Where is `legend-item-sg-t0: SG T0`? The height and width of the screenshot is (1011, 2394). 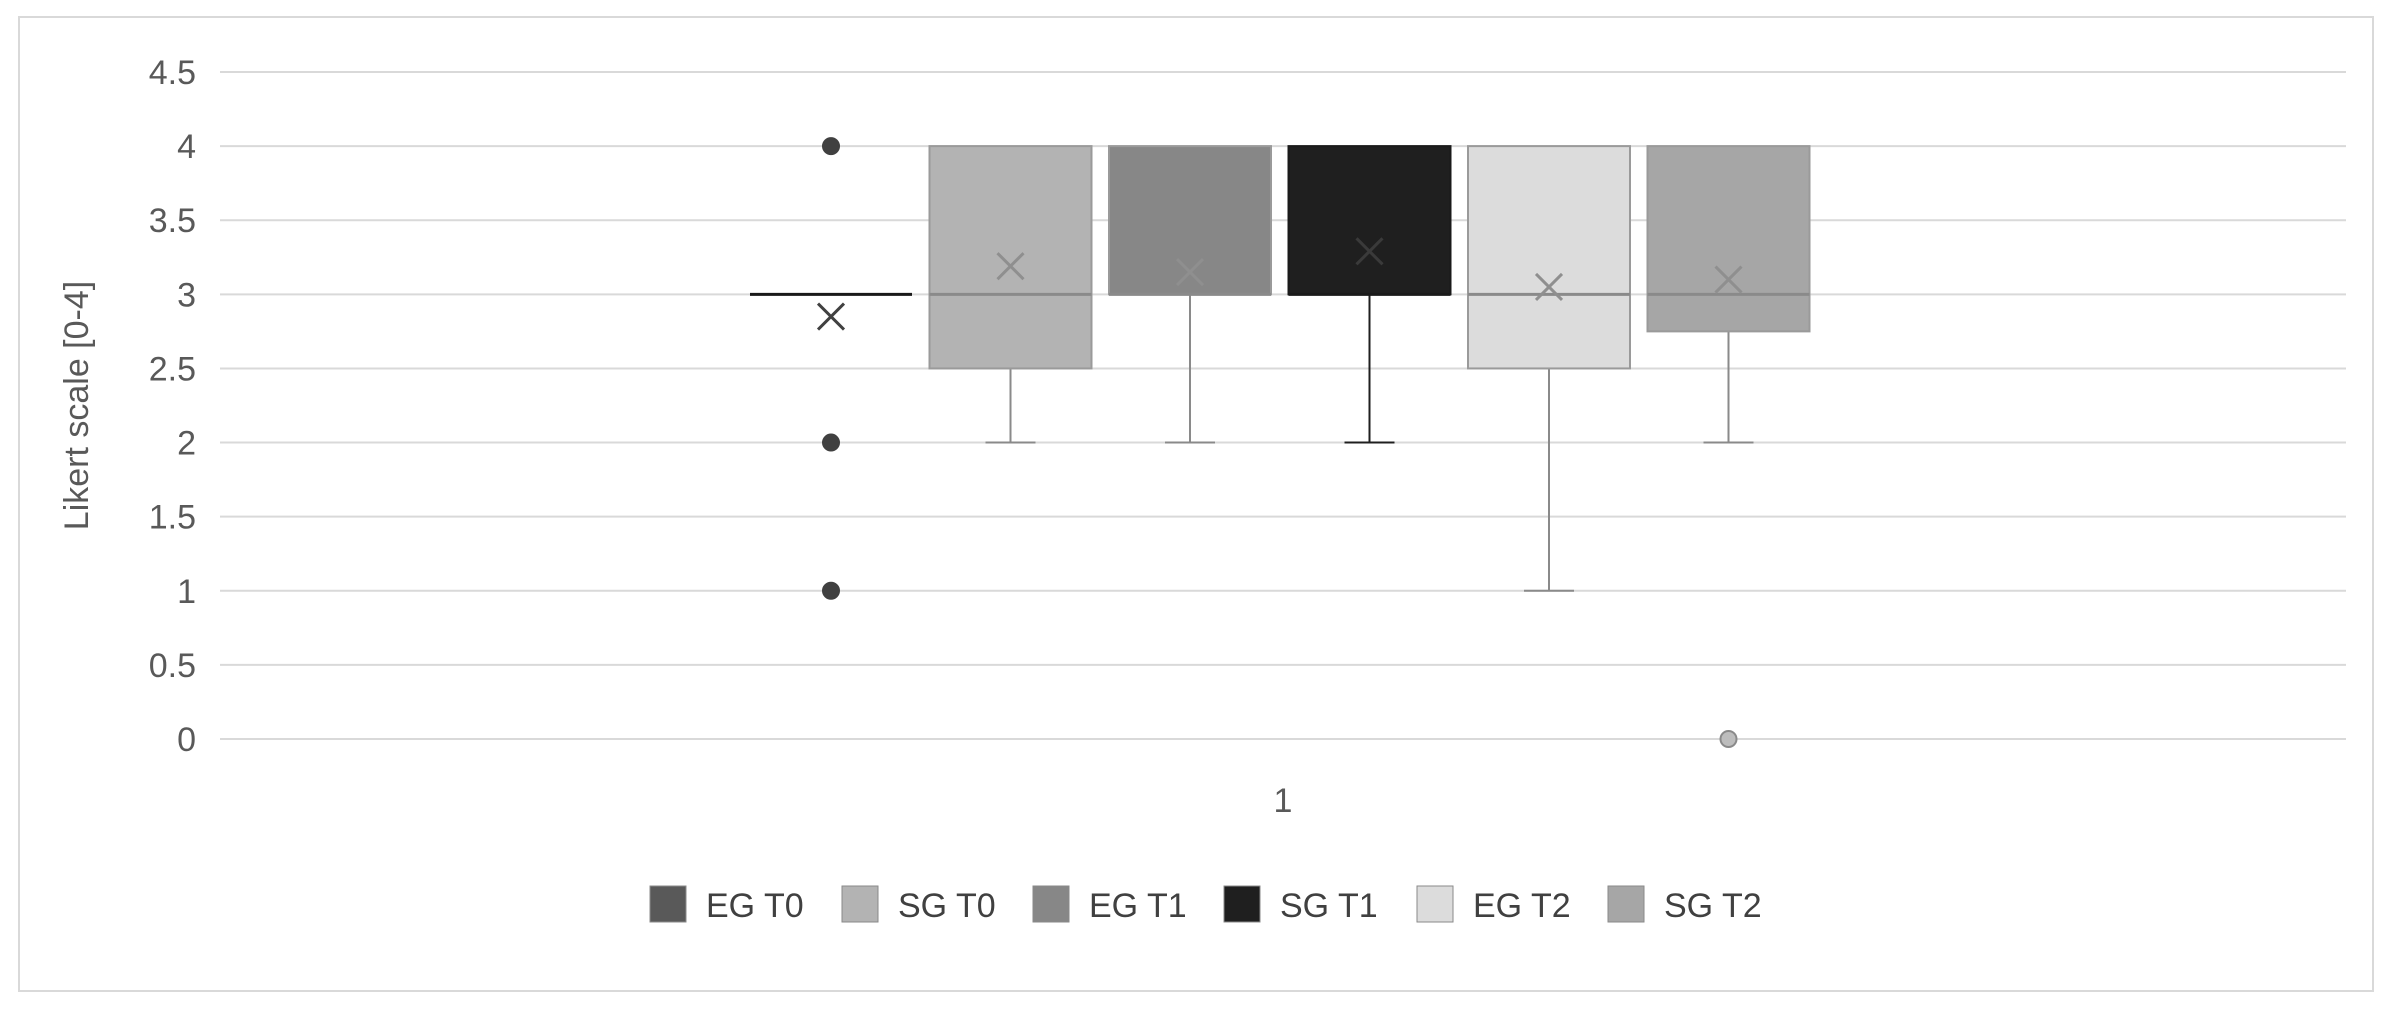 legend-item-sg-t0: SG T0 is located at coordinates (918, 905).